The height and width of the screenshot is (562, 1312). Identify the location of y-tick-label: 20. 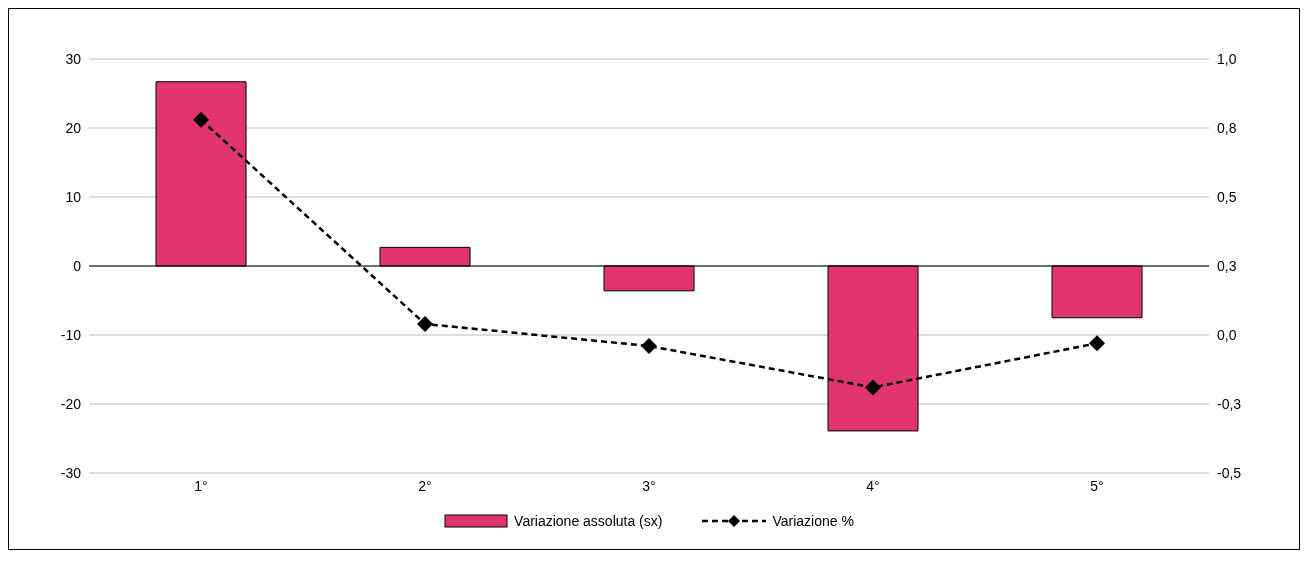
(73, 127).